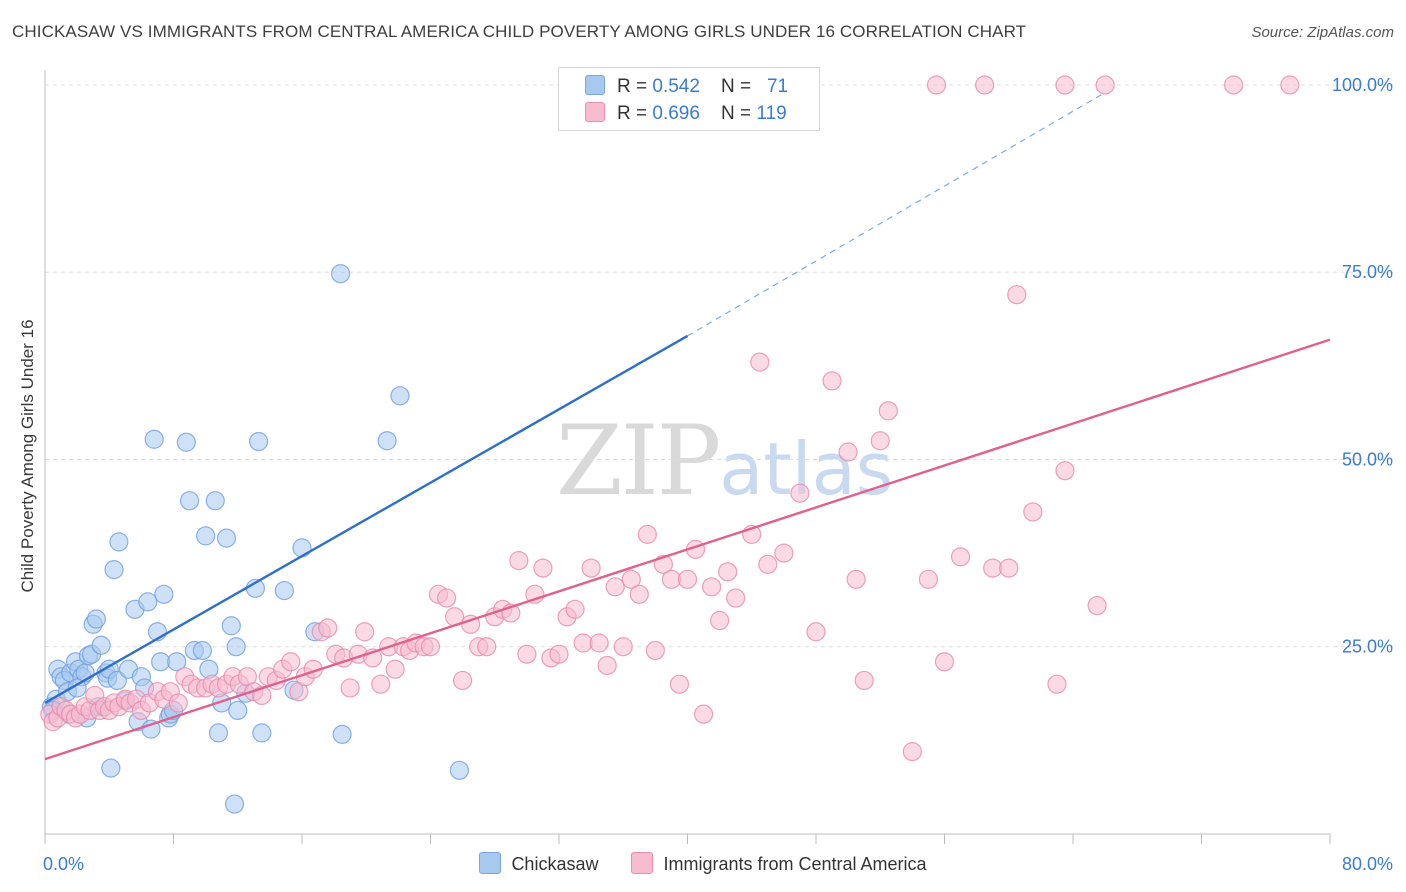 This screenshot has height=892, width=1406. Describe the element at coordinates (1362, 85) in the screenshot. I see `y-tick-label: 100.0%` at that location.